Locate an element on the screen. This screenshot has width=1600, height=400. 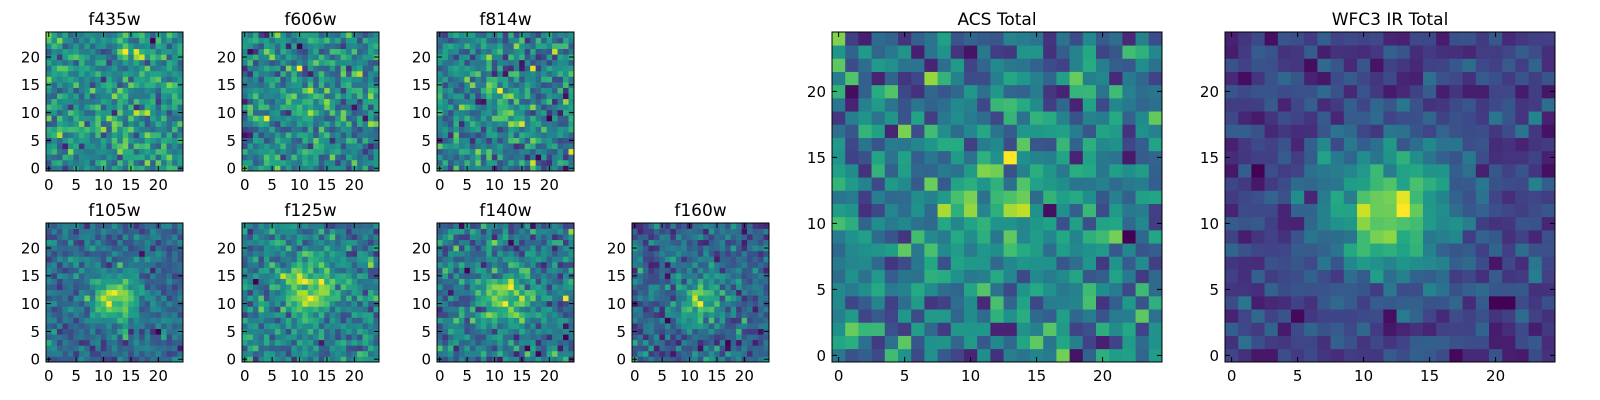
x-tick-label: 5 is located at coordinates (272, 185).